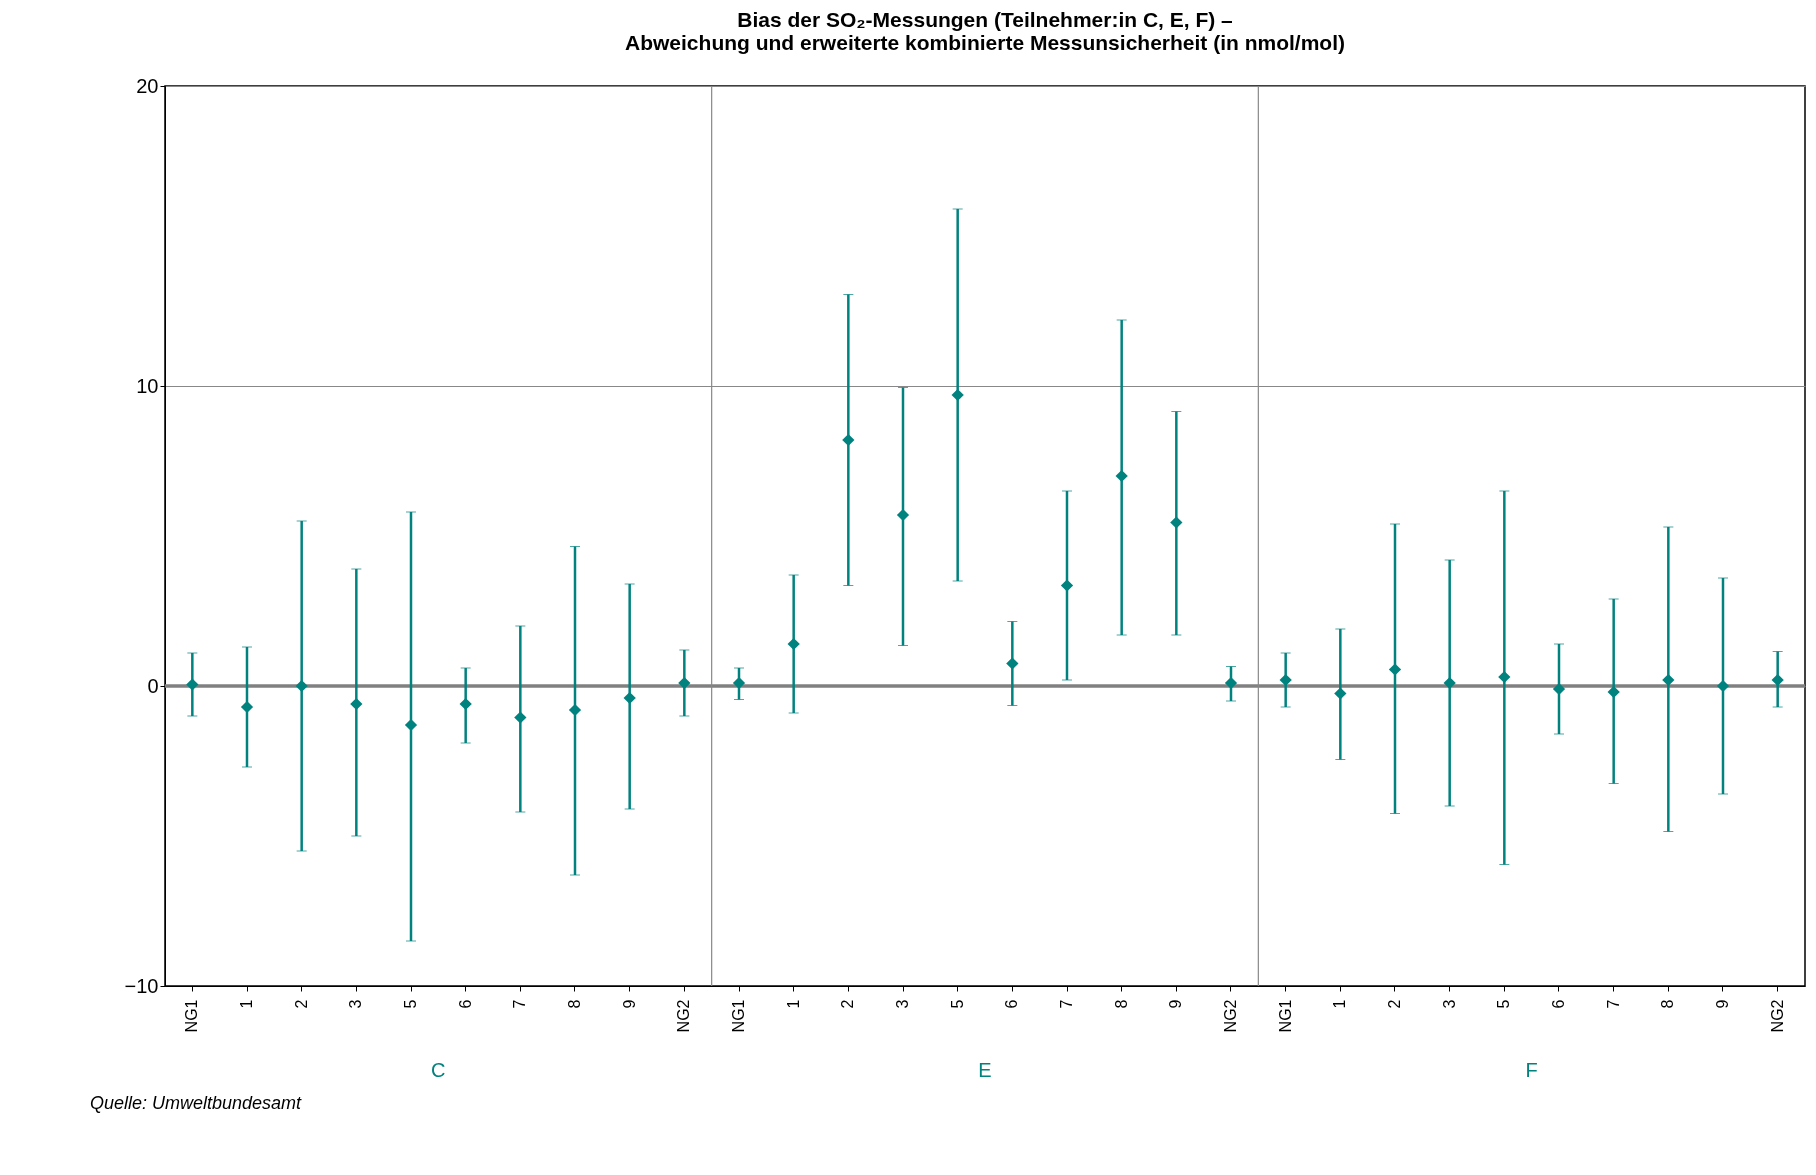 Image resolution: width=1816 pixels, height=1175 pixels. I want to click on text: F, so click(1531, 1070).